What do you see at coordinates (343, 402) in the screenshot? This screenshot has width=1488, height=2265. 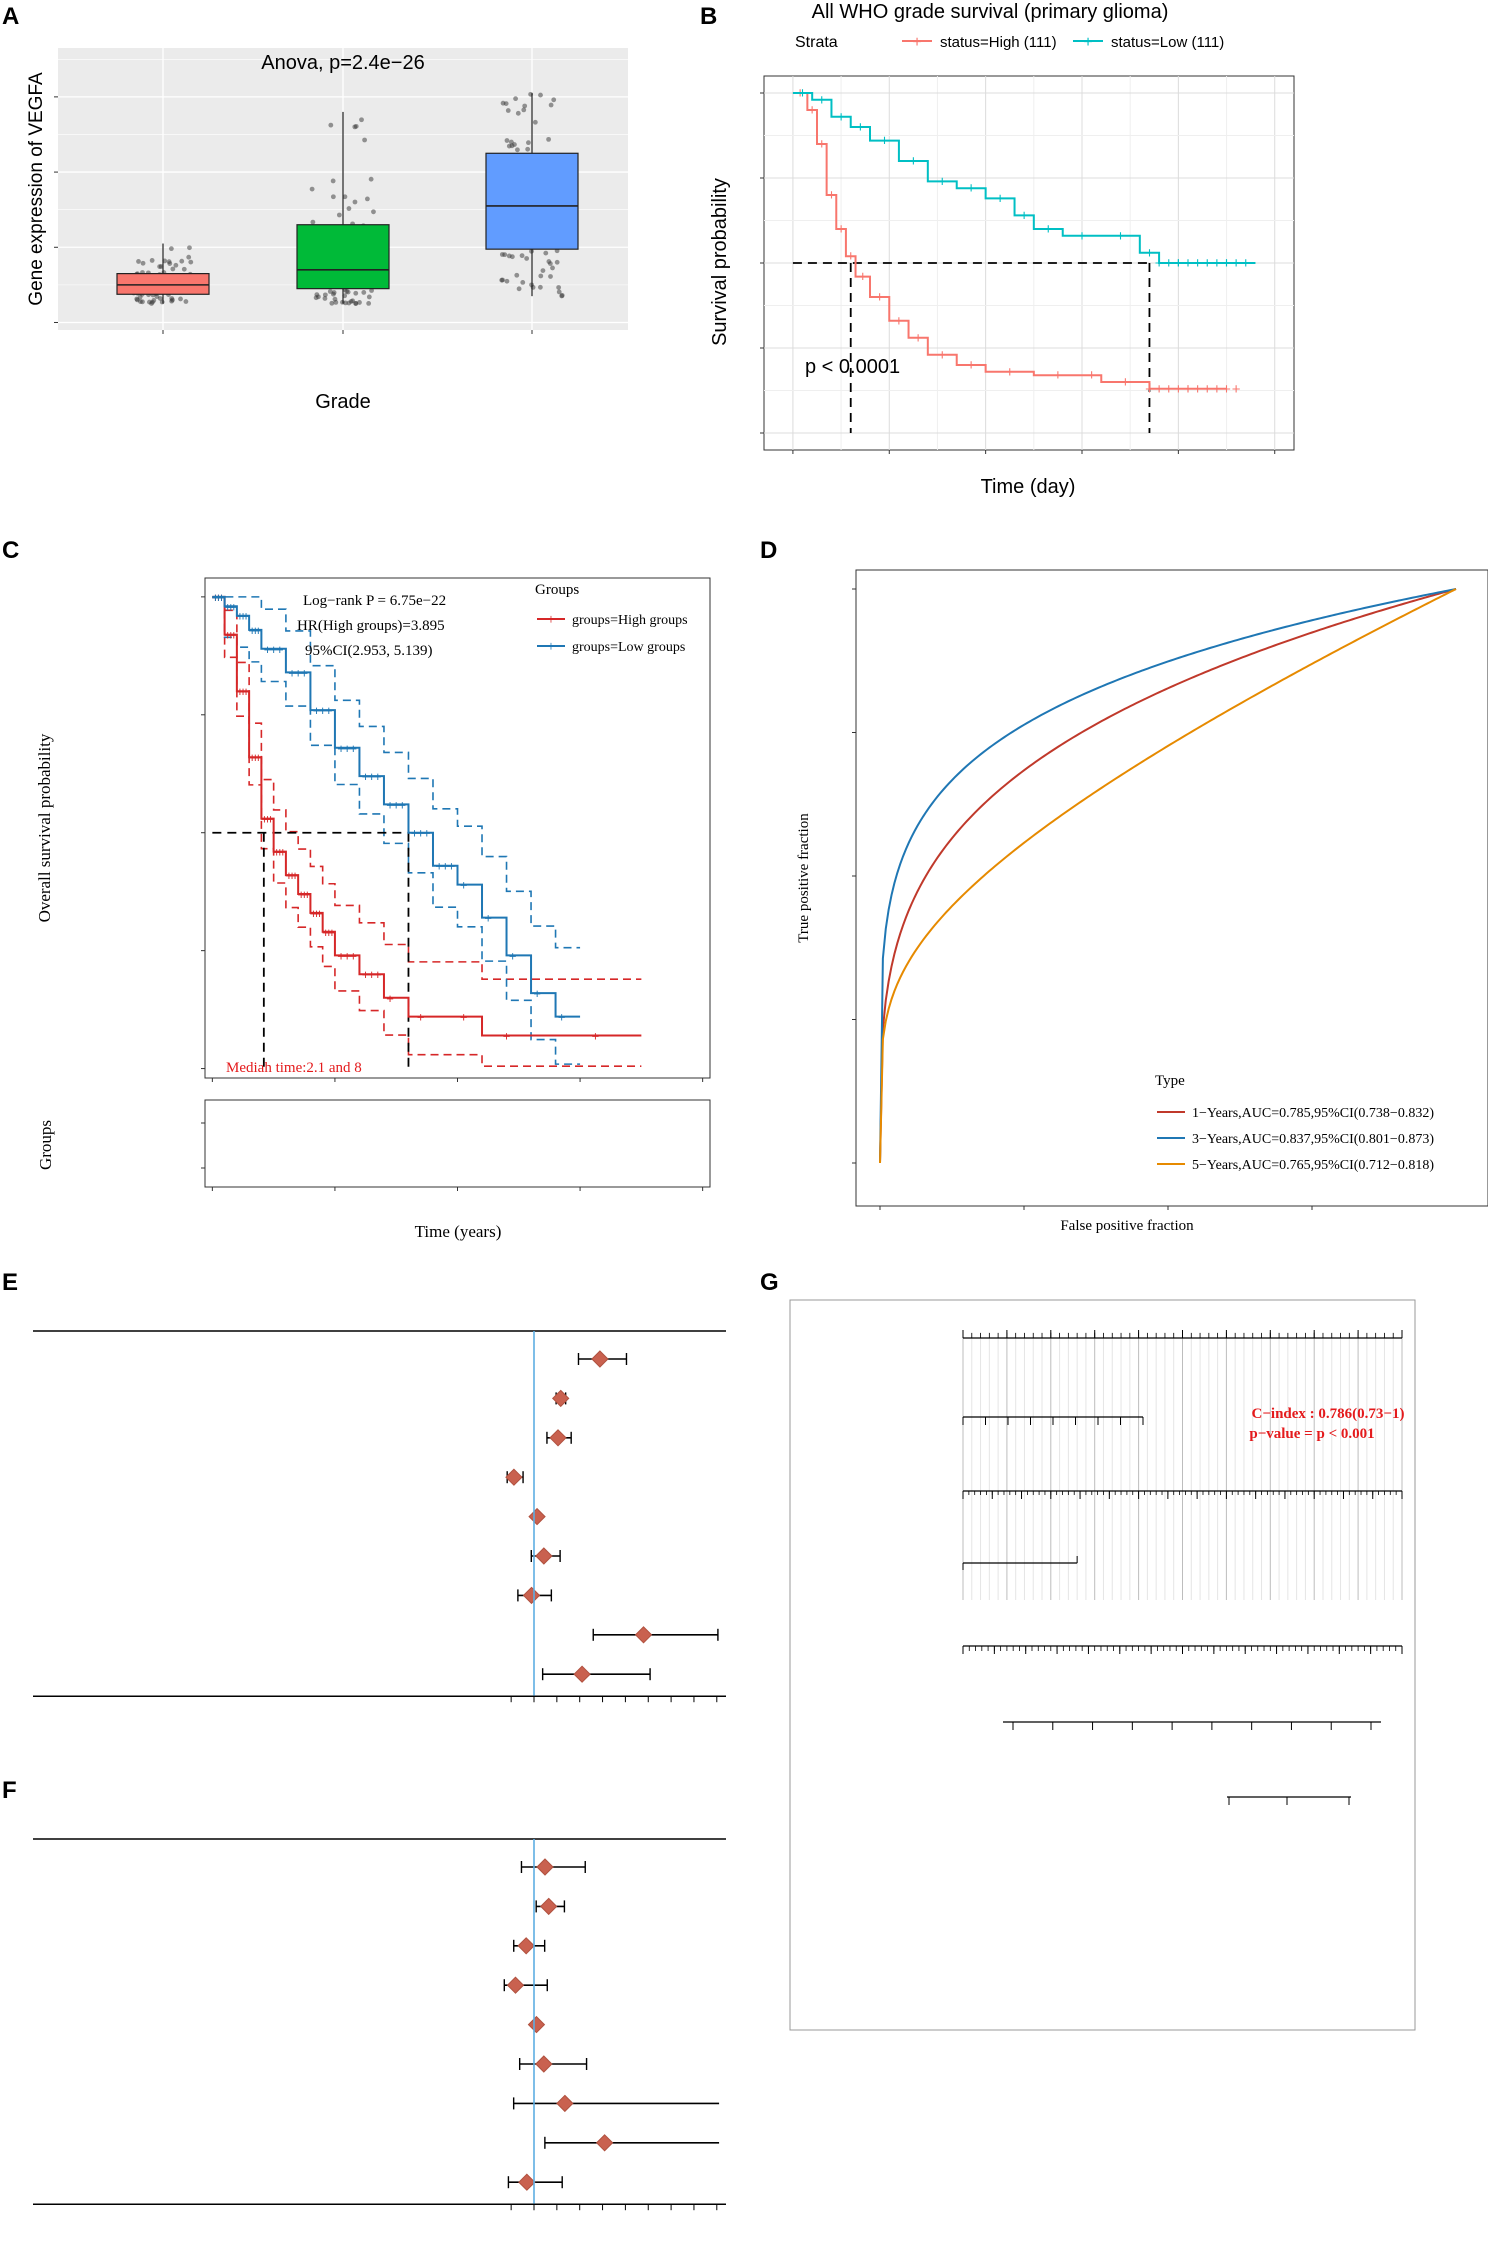 I see `x-axis-label-a: Grade` at bounding box center [343, 402].